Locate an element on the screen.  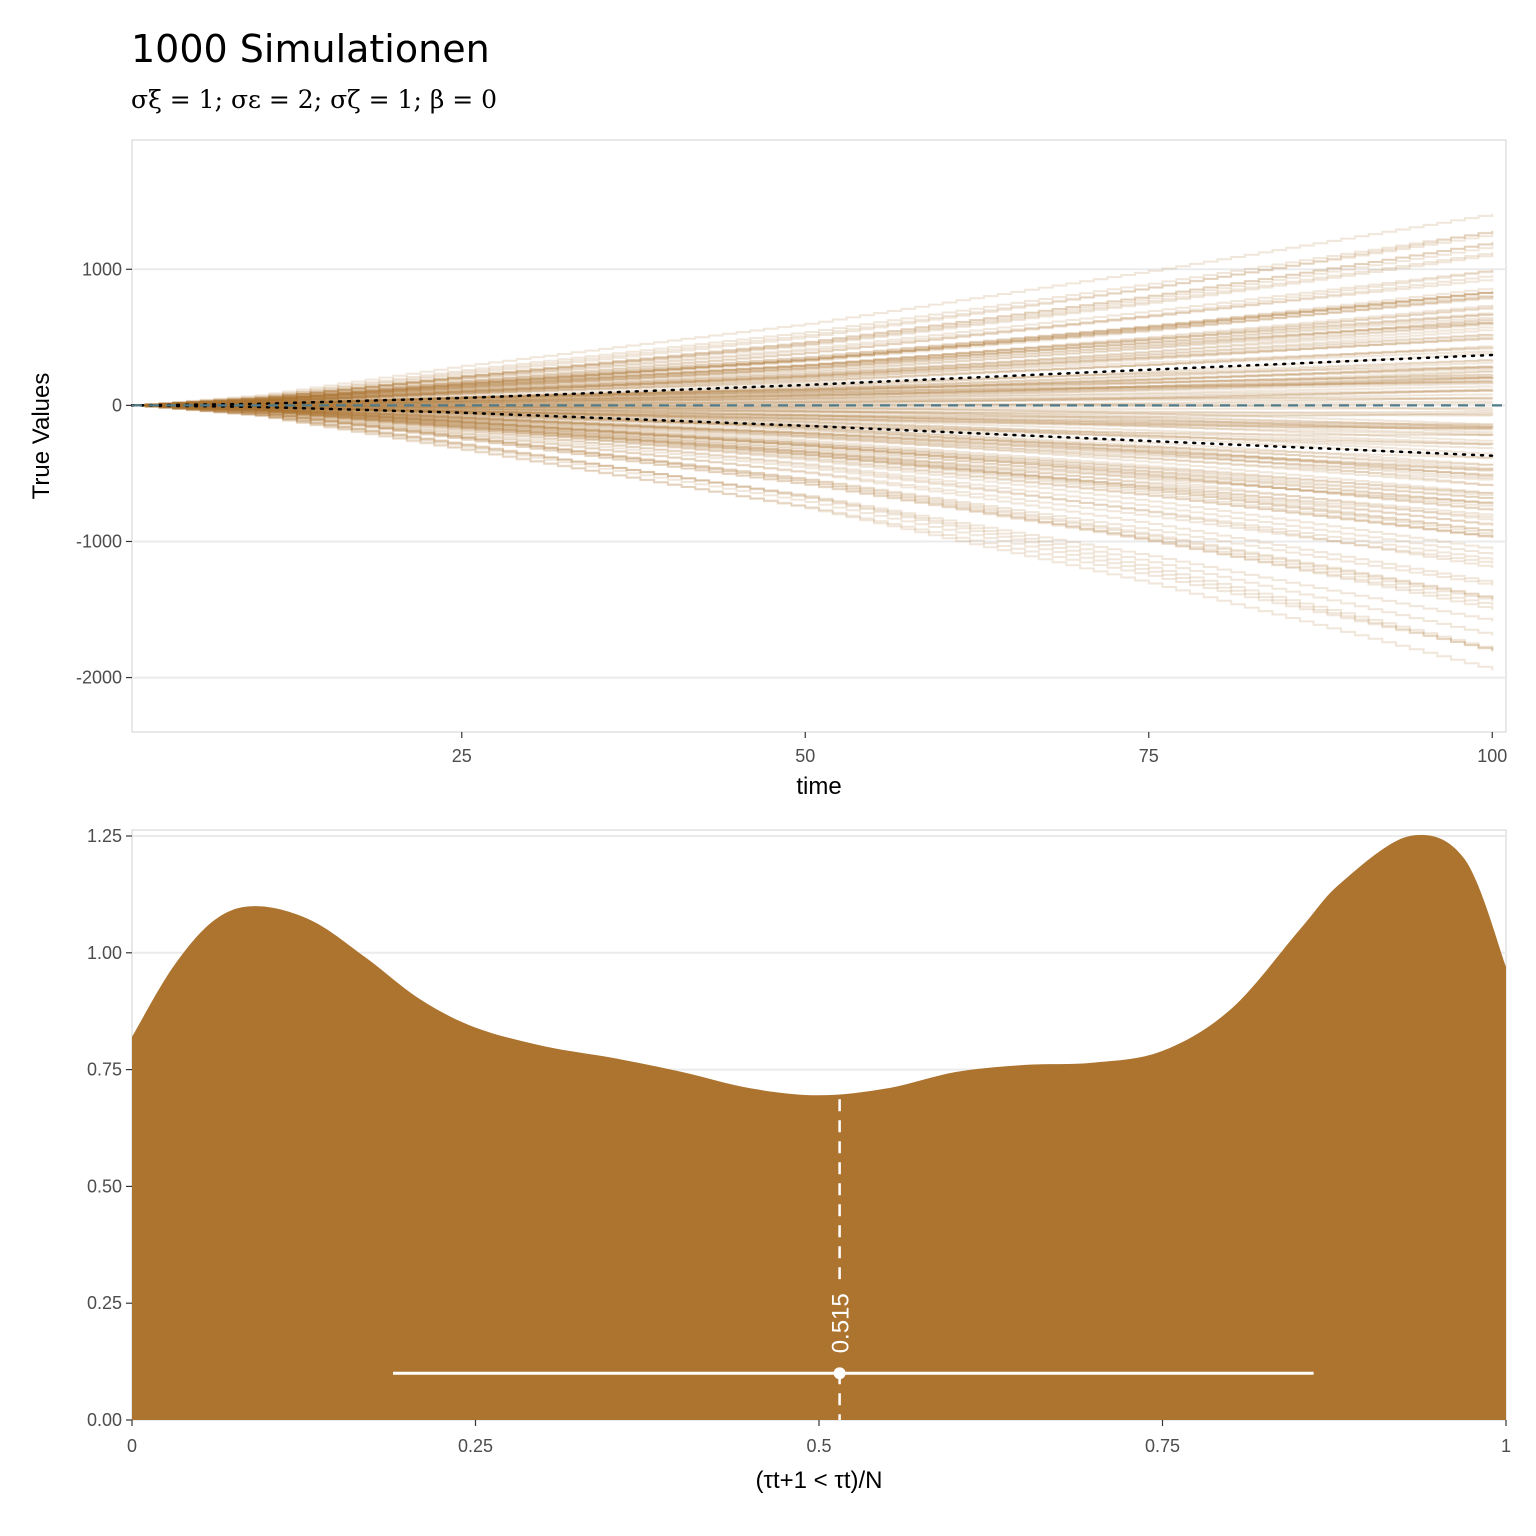
bottom-y-tick-label: 0.75 is located at coordinates (104, 1070).